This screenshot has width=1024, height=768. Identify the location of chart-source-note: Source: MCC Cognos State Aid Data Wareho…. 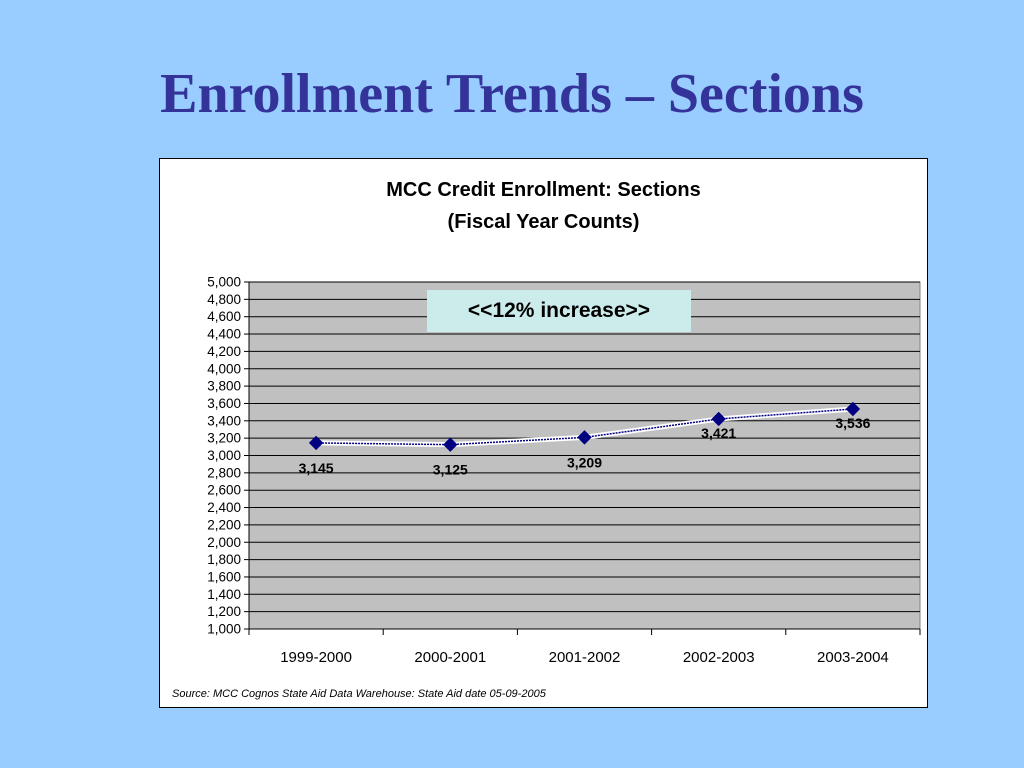
(359, 694).